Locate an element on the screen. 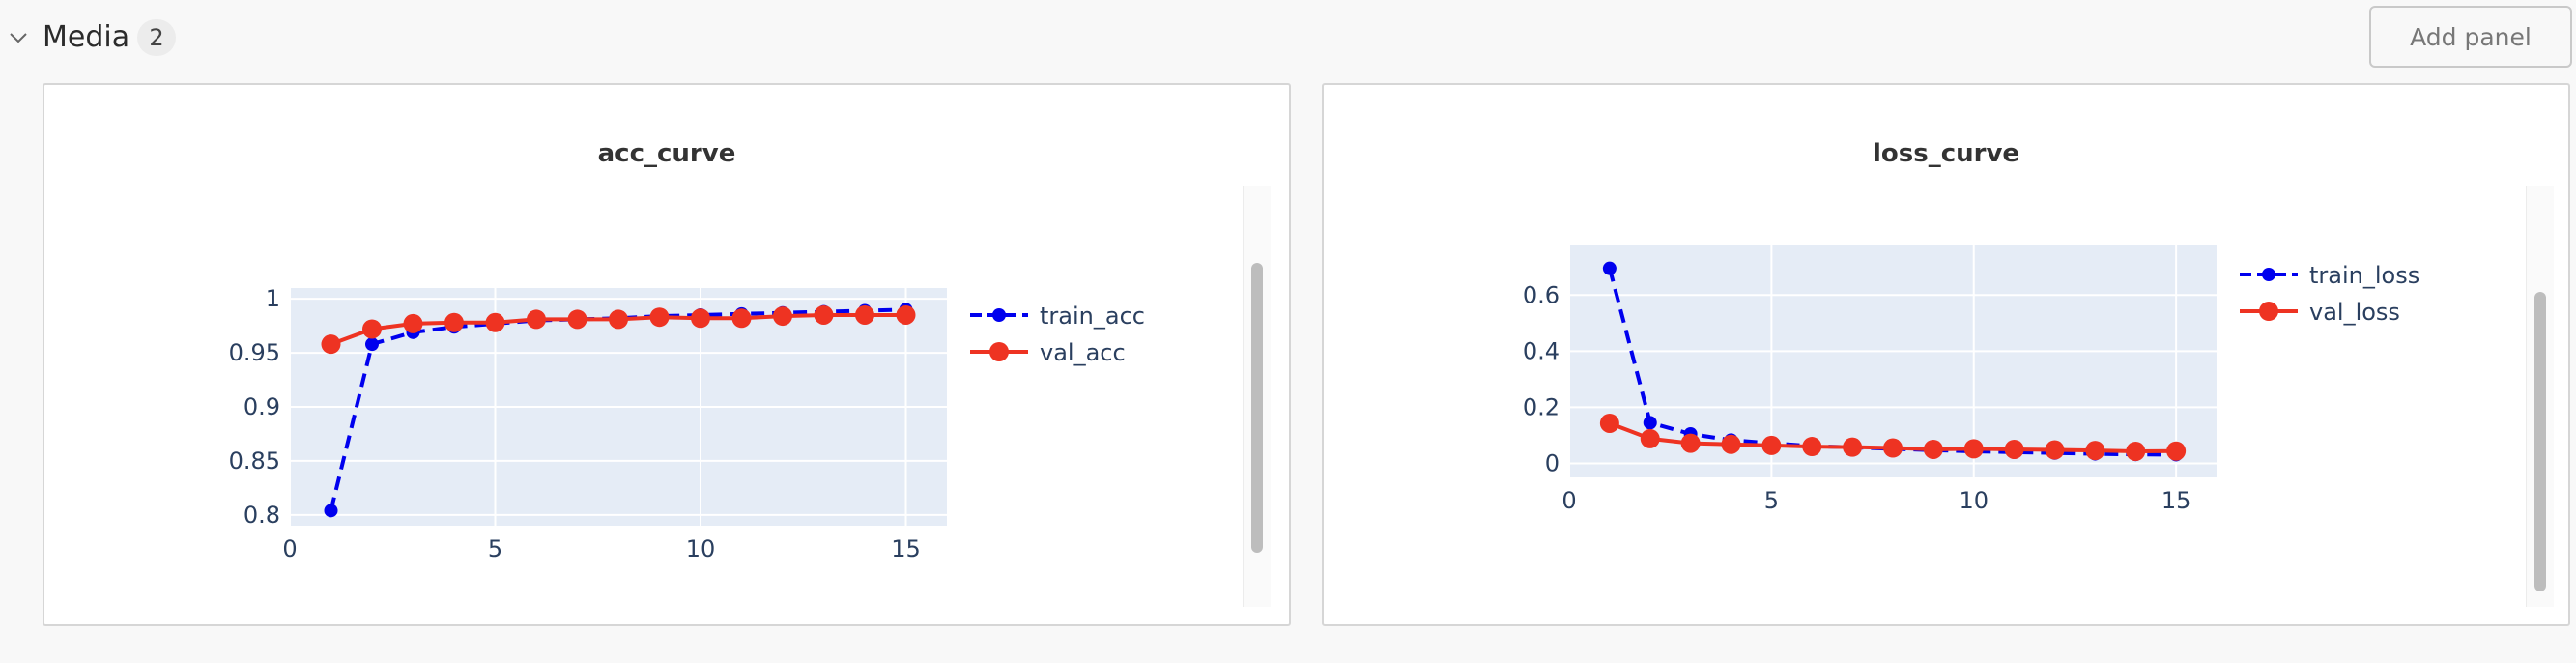 This screenshot has width=2576, height=663. media-section-header: Media 2 Add panel is located at coordinates (1288, 38).